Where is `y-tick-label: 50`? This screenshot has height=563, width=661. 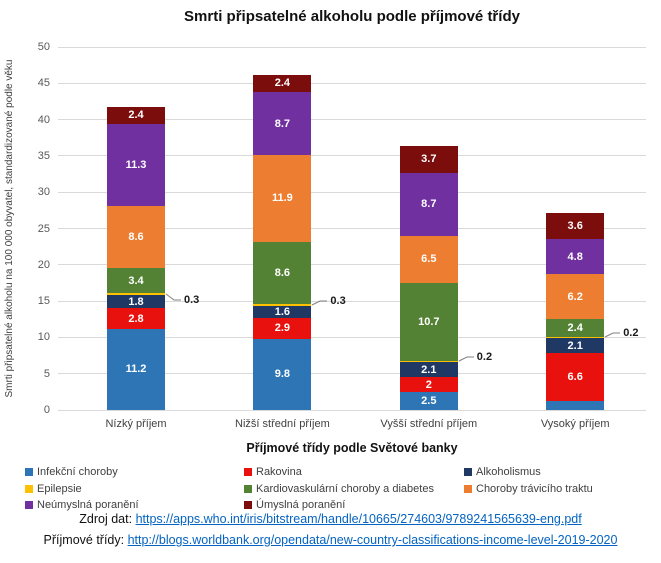 y-tick-label: 50 is located at coordinates (43, 47).